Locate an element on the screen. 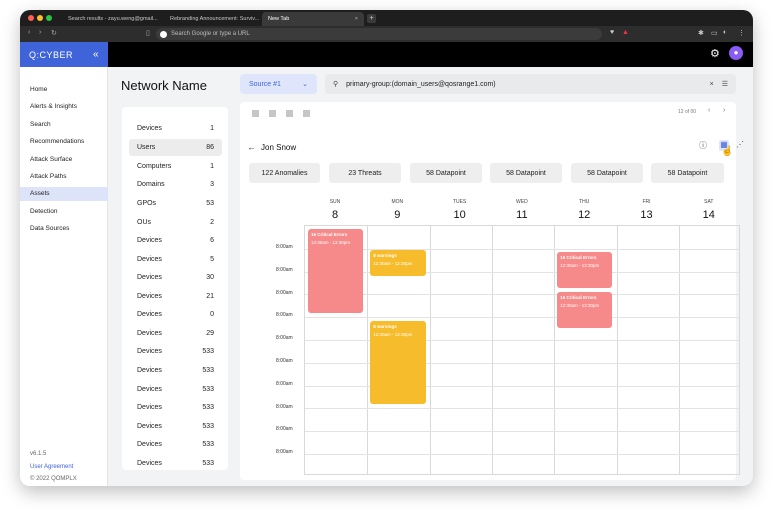  back-arrow-icon: ‹ is located at coordinates (29, 32).